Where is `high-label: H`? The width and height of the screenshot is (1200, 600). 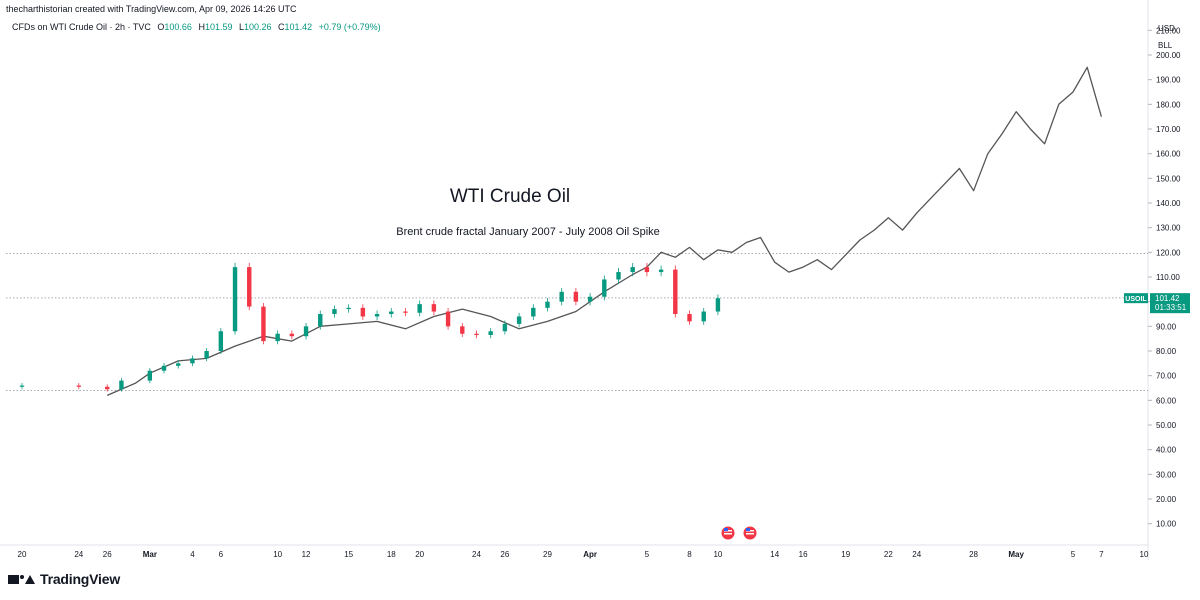 high-label: H is located at coordinates (201, 27).